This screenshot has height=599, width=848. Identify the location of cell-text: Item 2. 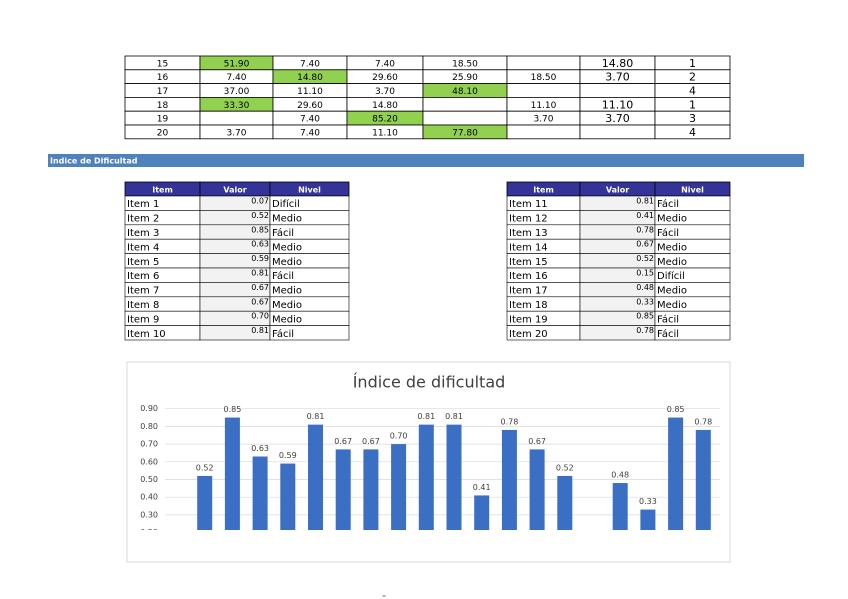
(143, 219).